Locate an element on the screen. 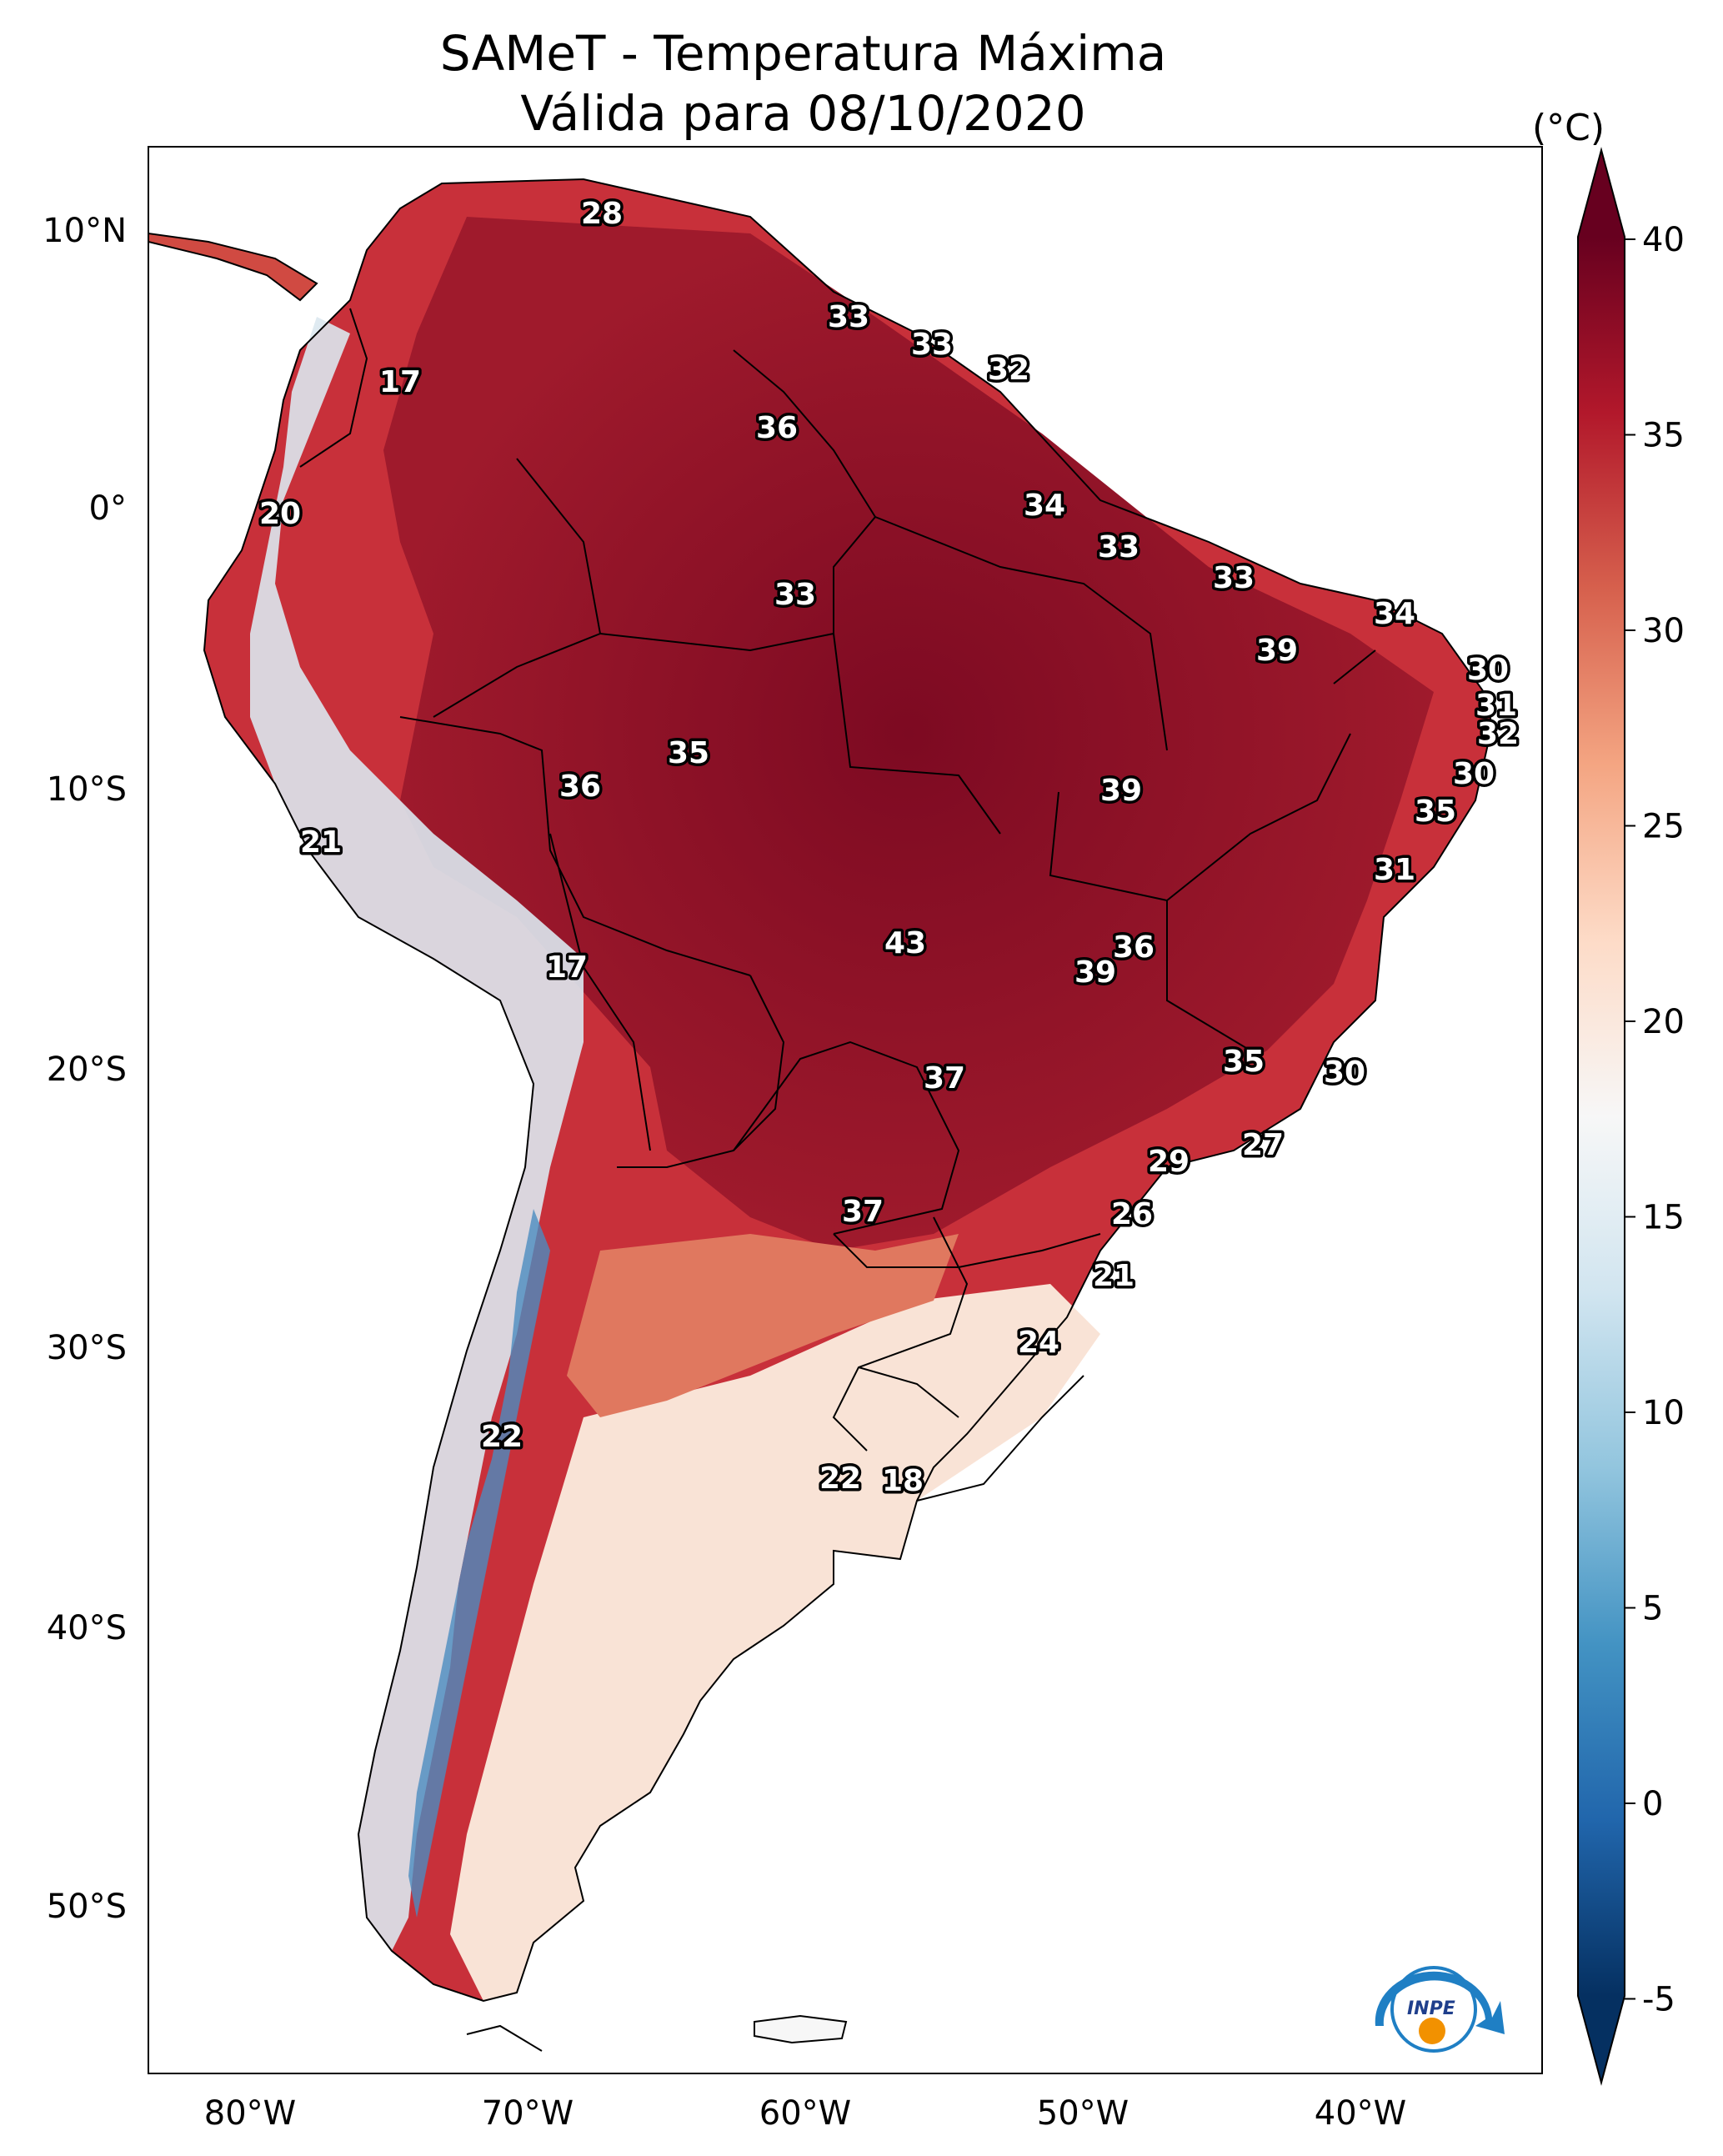 The width and height of the screenshot is (1723, 2156). colorbar: 40 35 30 25 20 15 10 5 0 -5 is located at coordinates (1631, 1116).